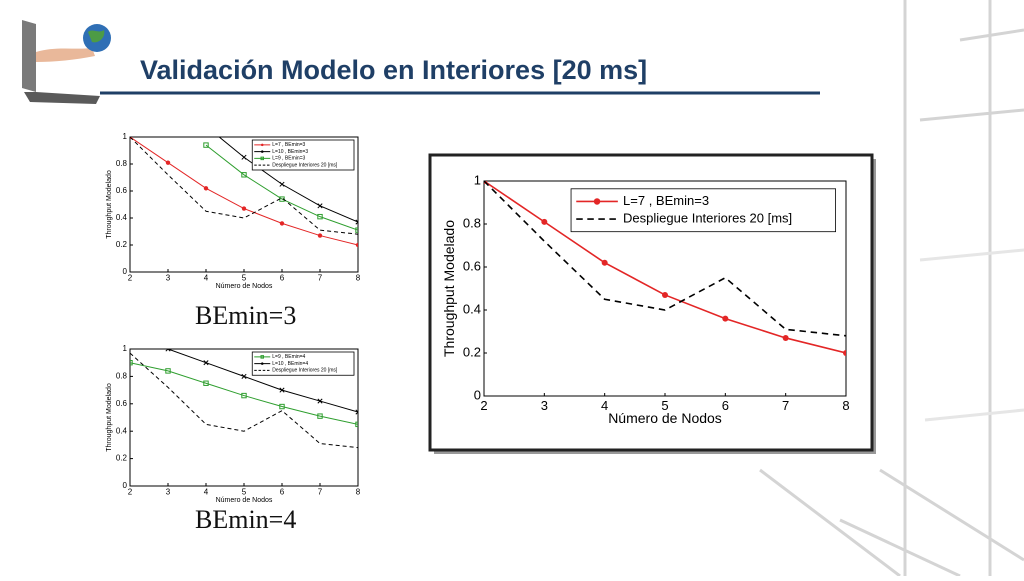  What do you see at coordinates (393, 70) in the screenshot?
I see `slide-title: Validación Modelo en Interiores [20 ms]` at bounding box center [393, 70].